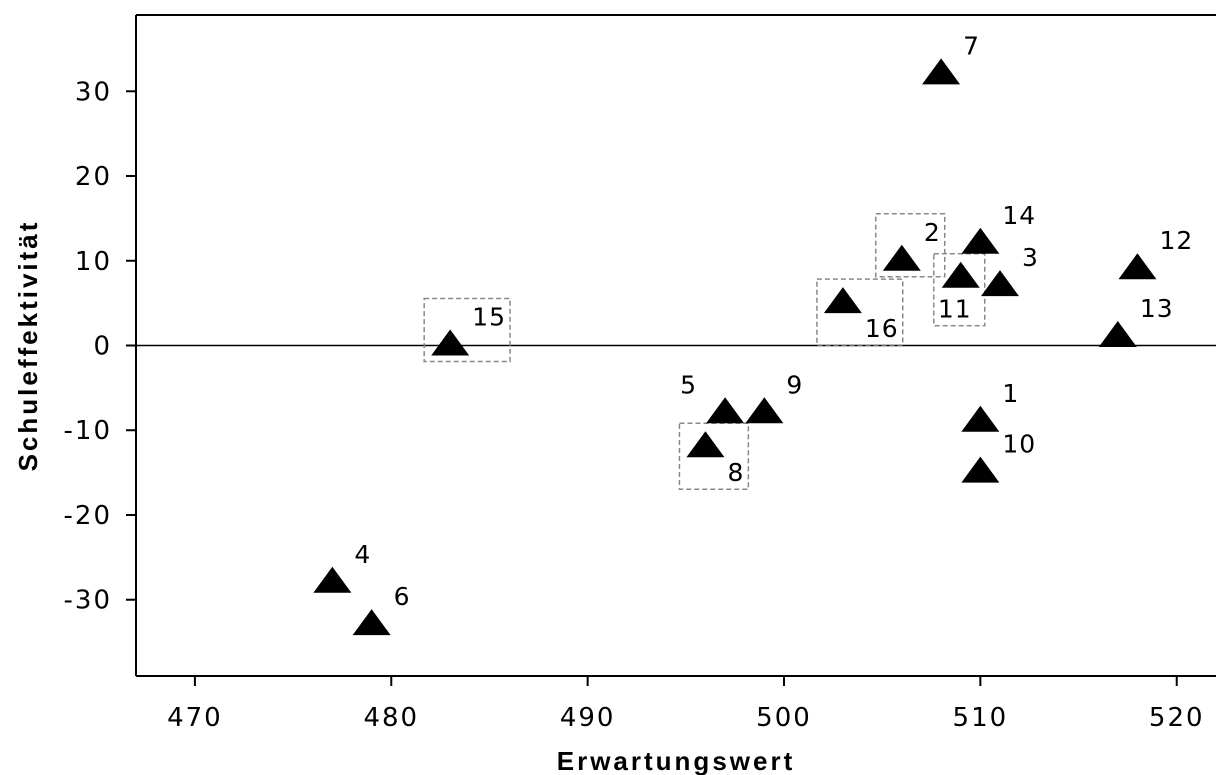  Describe the element at coordinates (676, 760) in the screenshot. I see `x-axis-title: Erwartungswert` at that location.